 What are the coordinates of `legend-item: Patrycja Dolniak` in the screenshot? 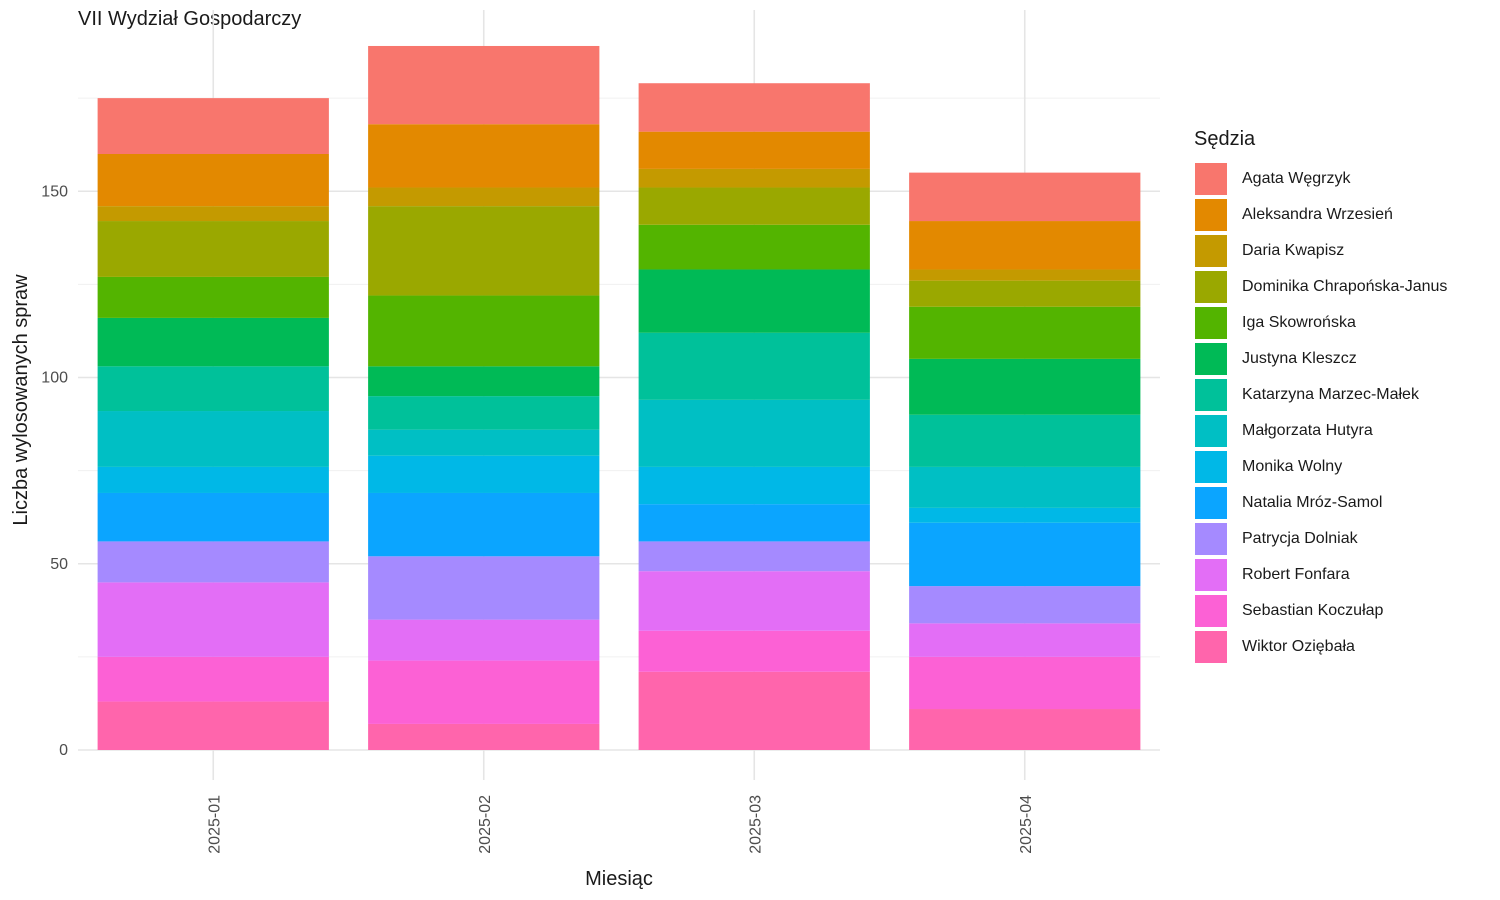 It's located at (1320, 539).